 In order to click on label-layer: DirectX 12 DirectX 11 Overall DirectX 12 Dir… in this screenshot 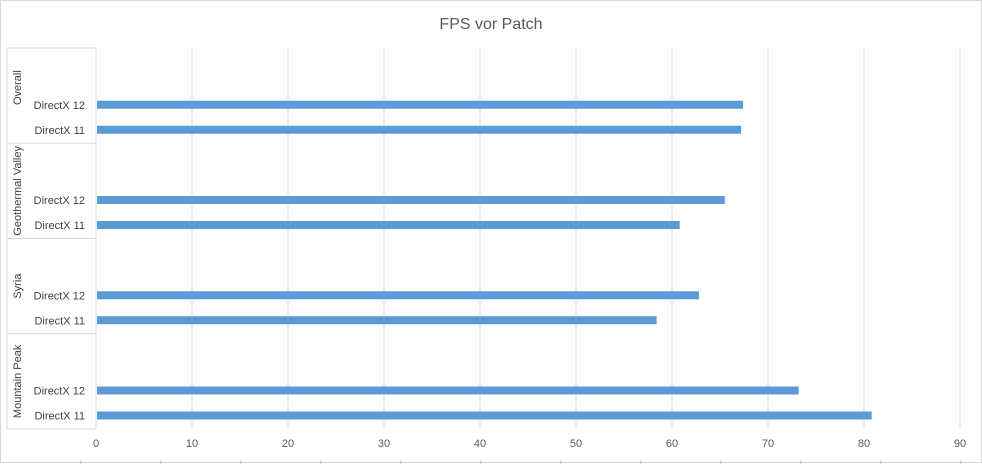, I will do `click(48, 246)`.